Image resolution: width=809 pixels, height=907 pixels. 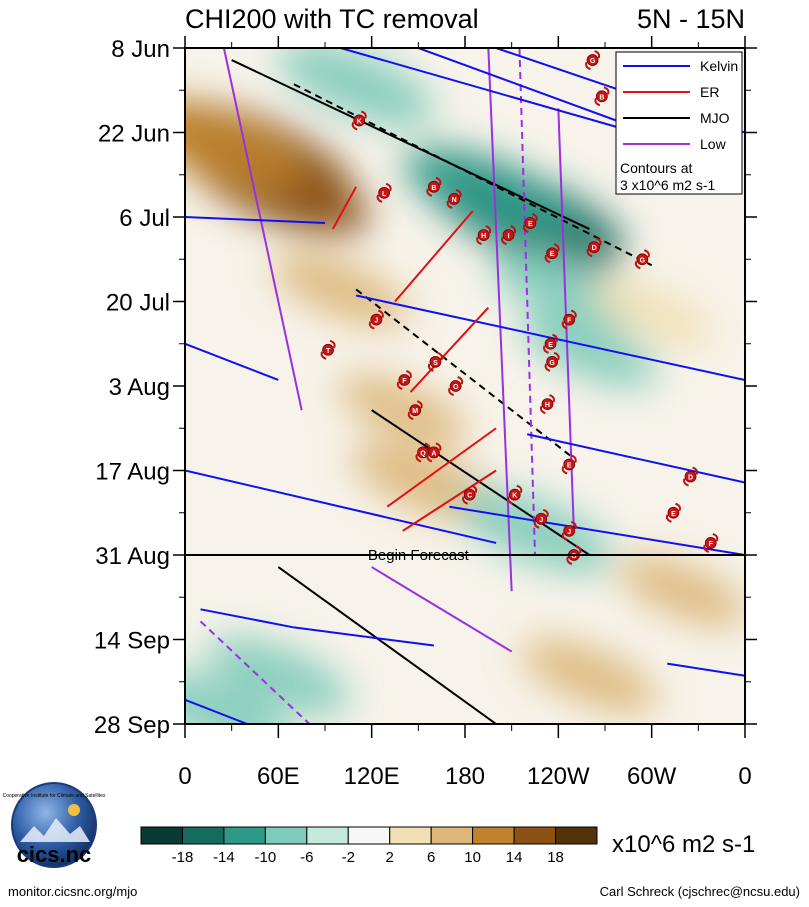 I want to click on tc-marker: T, so click(x=328, y=349).